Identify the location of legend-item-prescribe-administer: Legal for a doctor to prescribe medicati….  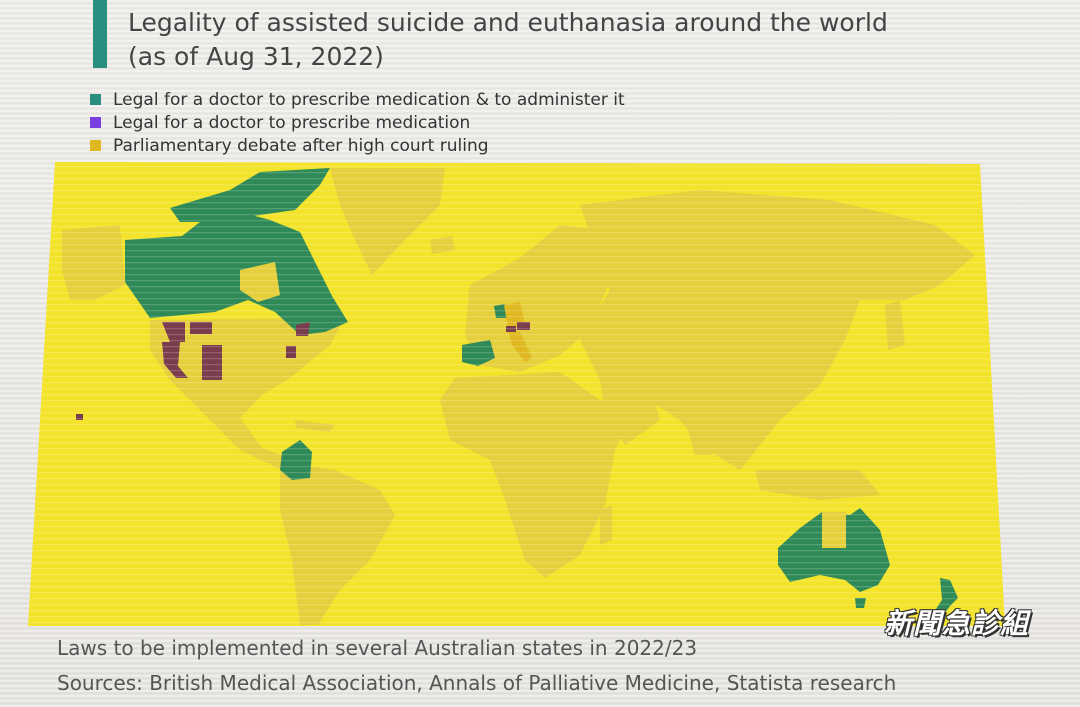
(357, 99).